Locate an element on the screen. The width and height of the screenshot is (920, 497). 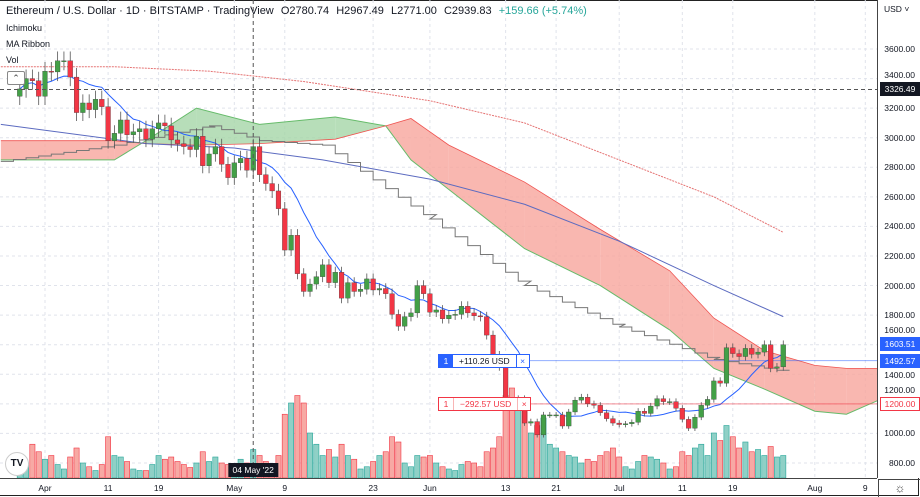
tradingview-logo: TV is located at coordinates (17, 464).